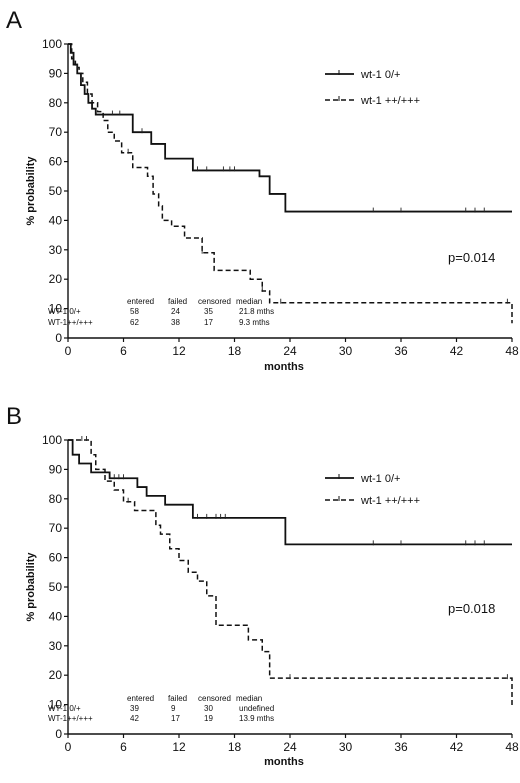 The height and width of the screenshot is (783, 520). I want to click on panel-label: A, so click(14, 20).